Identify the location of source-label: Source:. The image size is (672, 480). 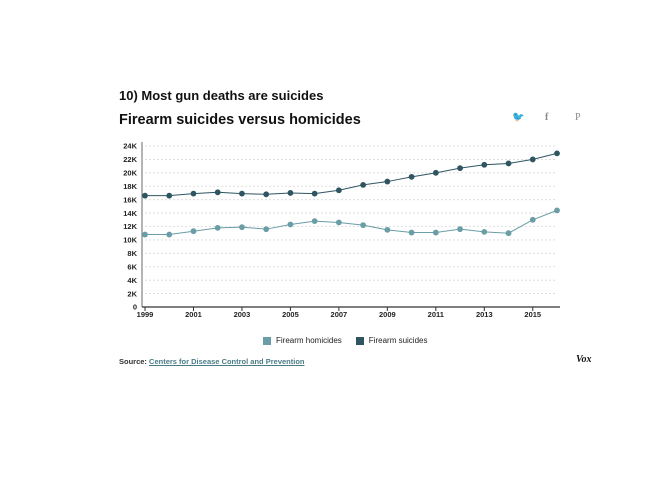
(133, 361).